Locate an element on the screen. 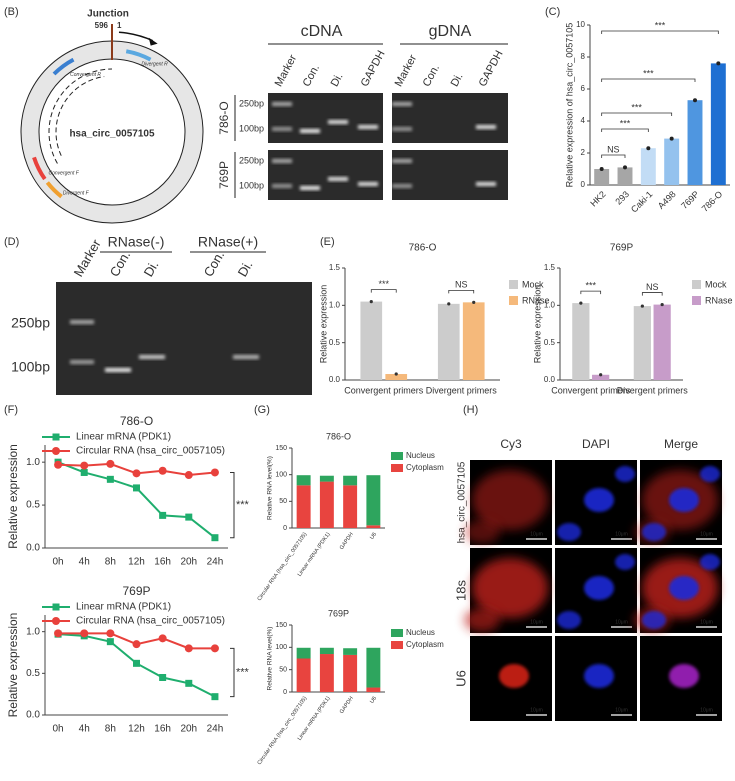 Image resolution: width=735 pixels, height=781 pixels. legend-label: Linear mRNA (PDK1) is located at coordinates (123, 437).